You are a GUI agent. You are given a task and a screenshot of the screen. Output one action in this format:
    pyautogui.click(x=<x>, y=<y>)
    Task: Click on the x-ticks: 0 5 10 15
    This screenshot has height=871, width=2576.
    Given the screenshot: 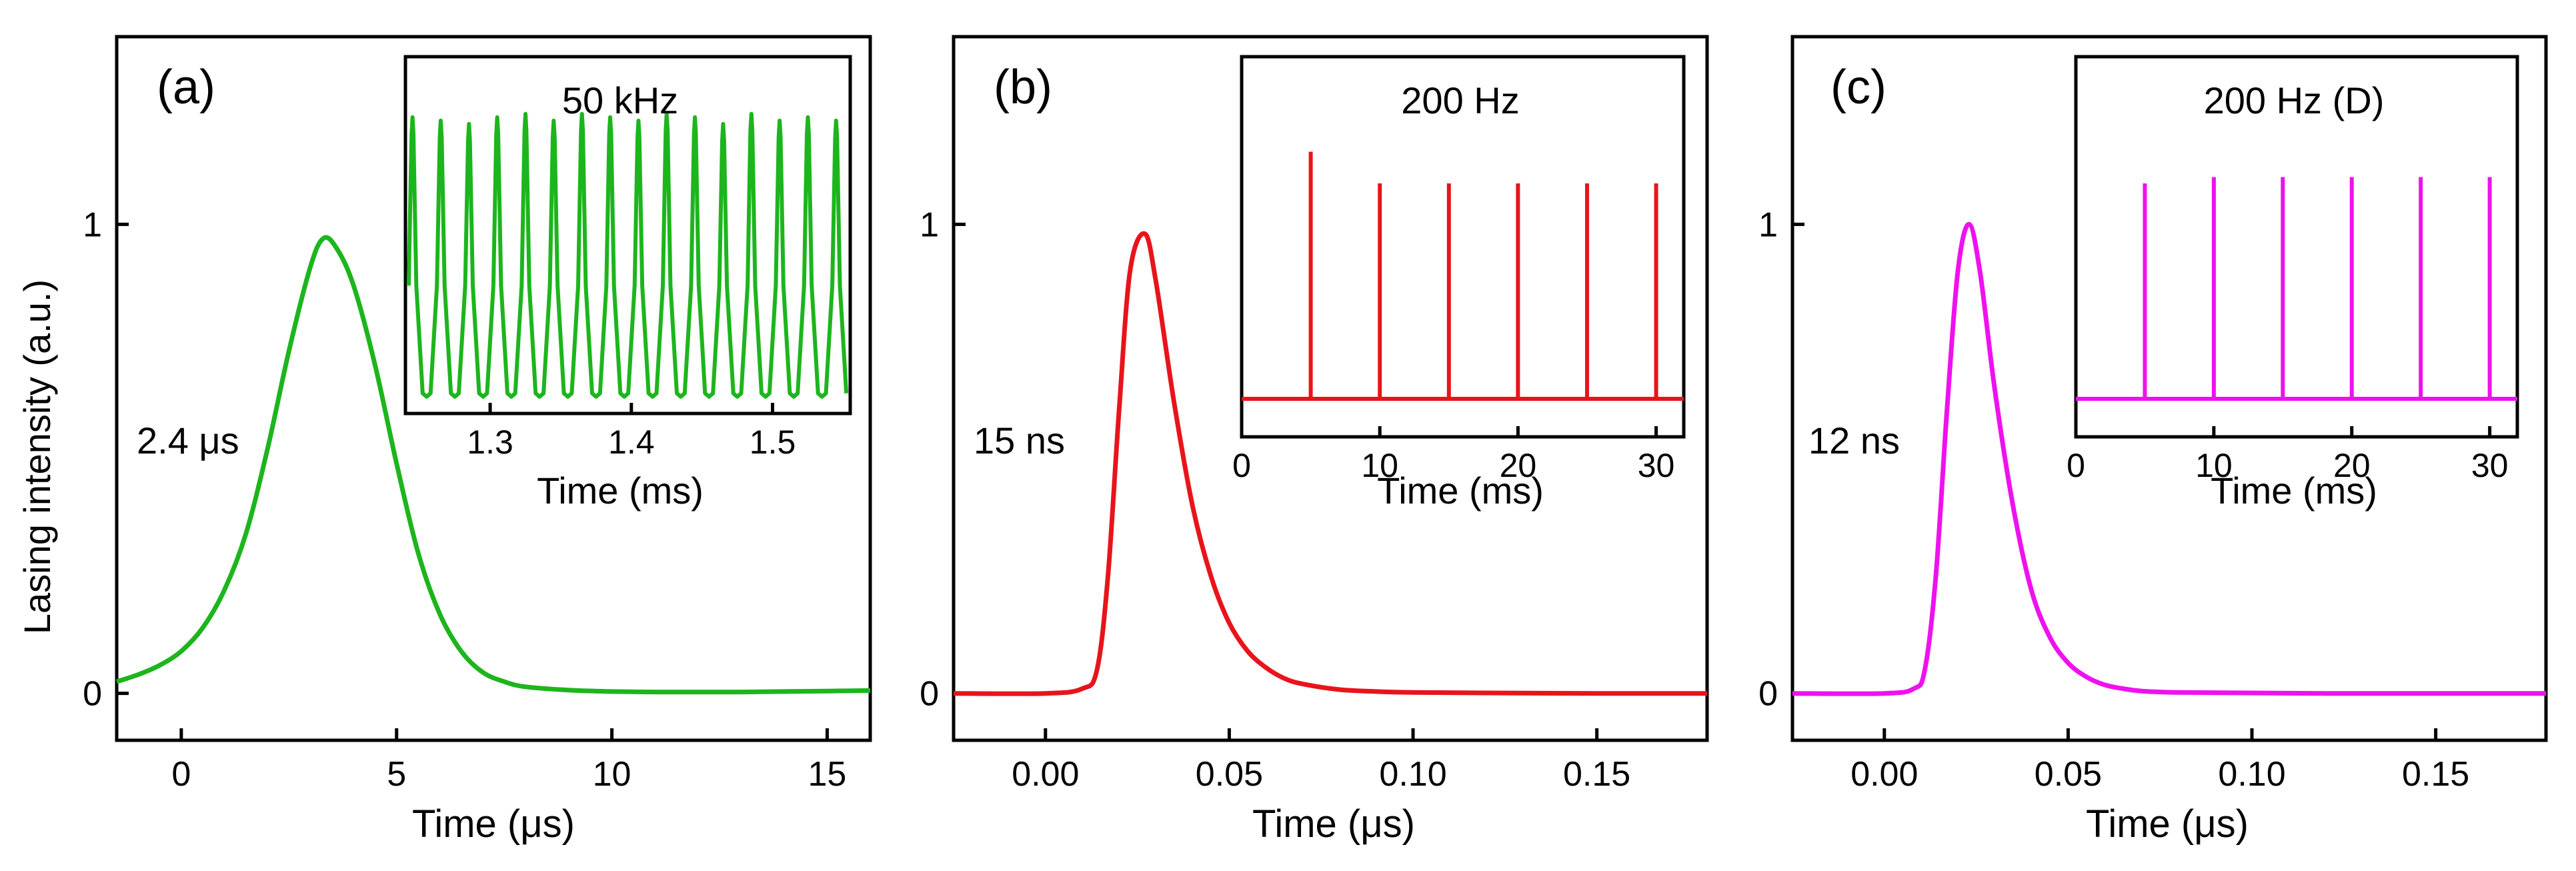 What is the action you would take?
    pyautogui.click(x=508, y=761)
    